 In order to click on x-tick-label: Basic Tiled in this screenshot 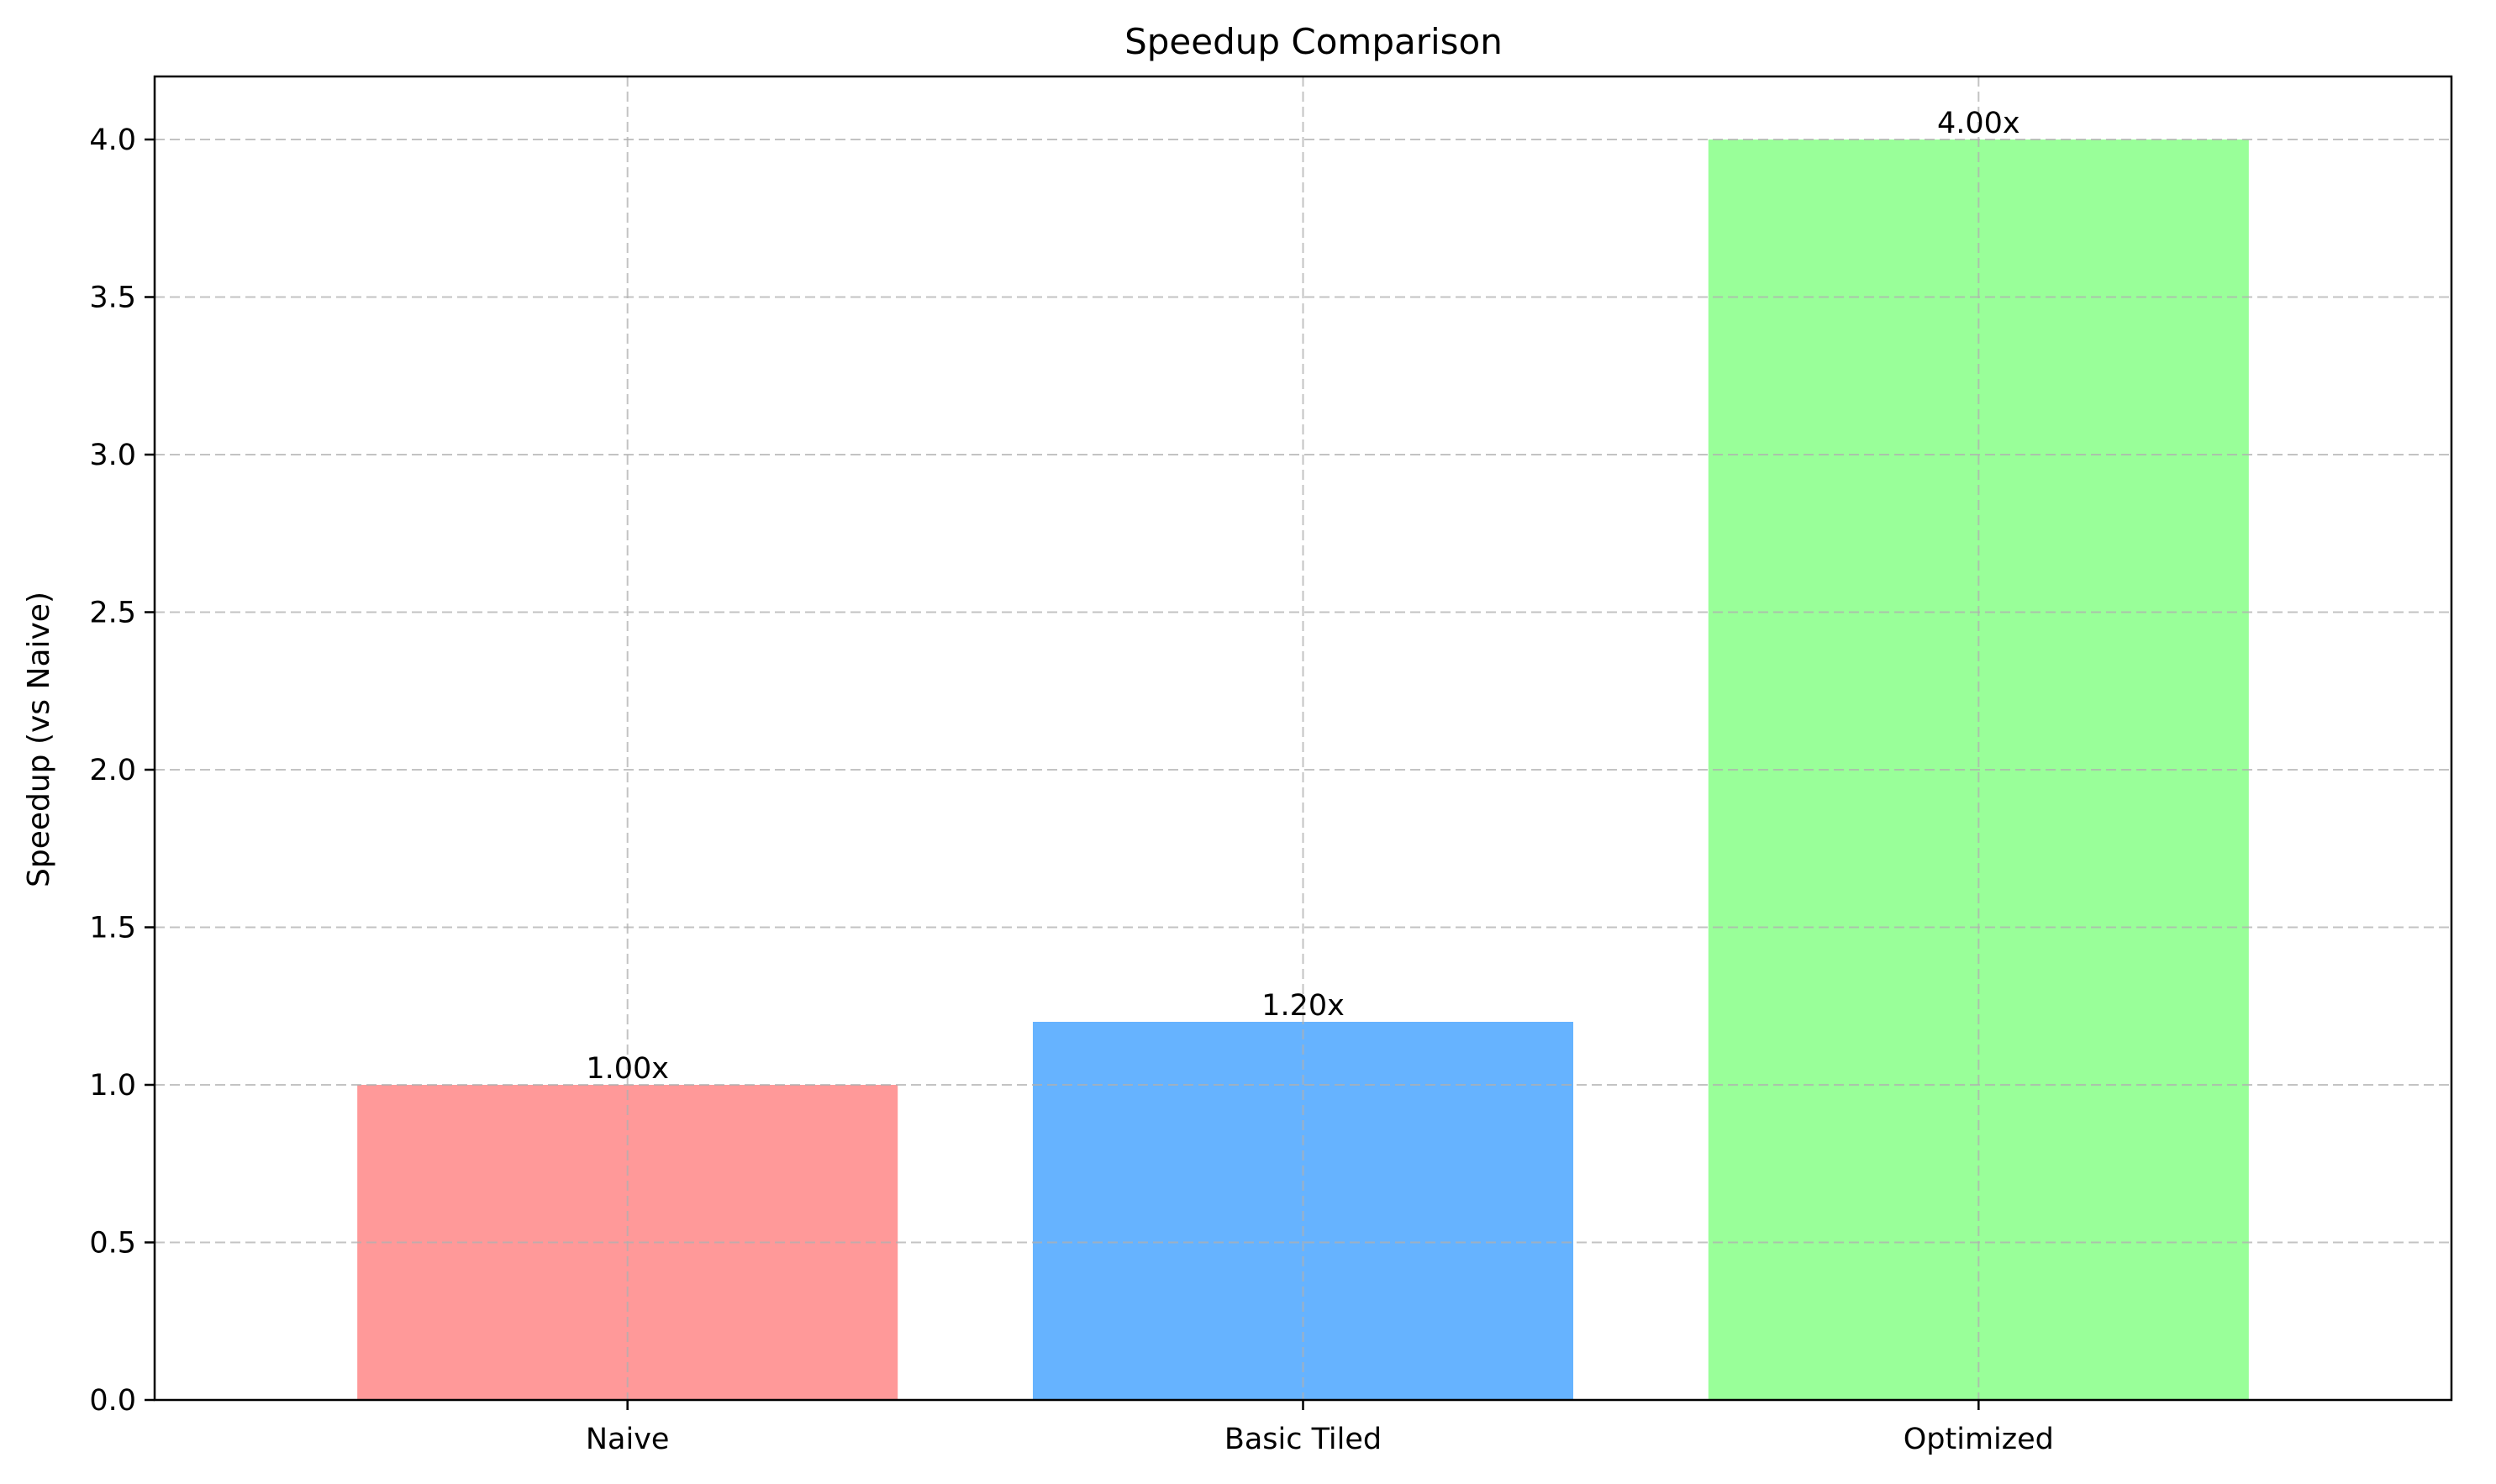, I will do `click(1303, 1439)`.